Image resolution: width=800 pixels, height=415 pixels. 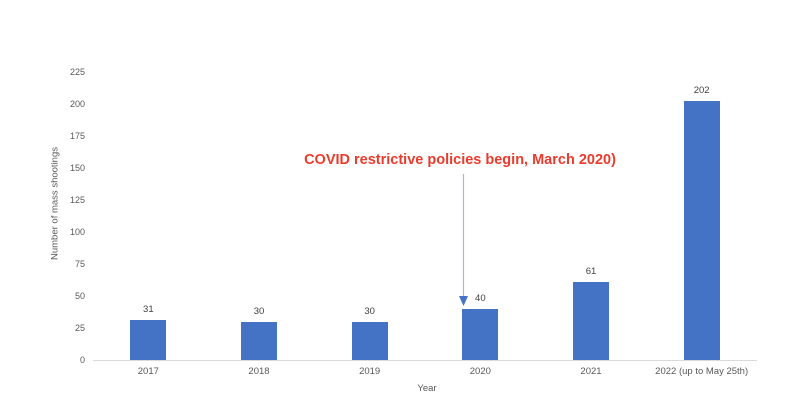 What do you see at coordinates (77, 200) in the screenshot?
I see `y-tick-label: 125` at bounding box center [77, 200].